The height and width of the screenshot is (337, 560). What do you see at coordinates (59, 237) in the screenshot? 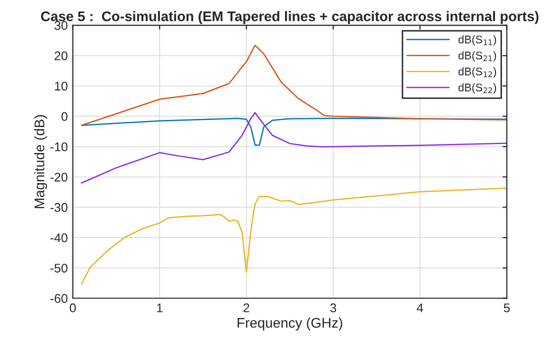
I see `y-tick-label: -40` at bounding box center [59, 237].